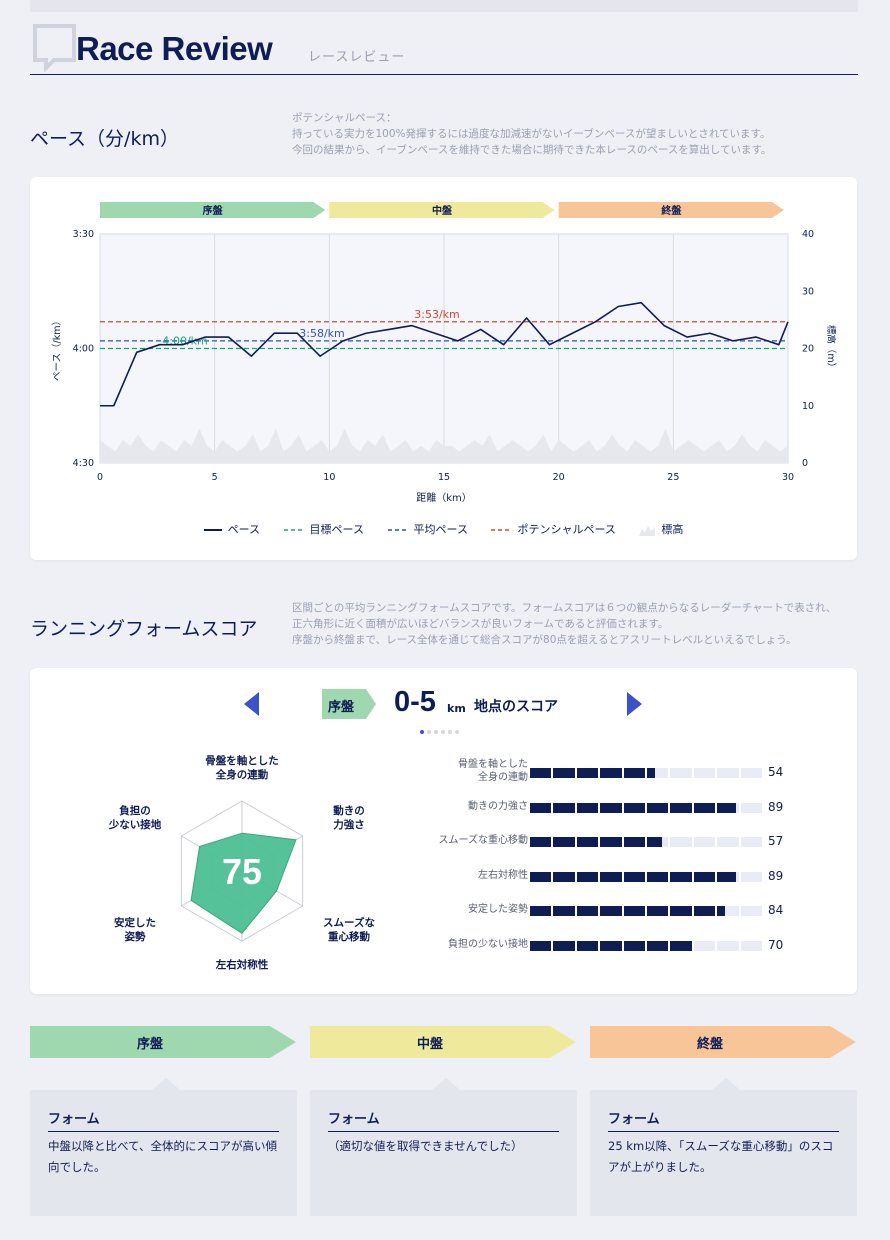 This screenshot has width=890, height=1240. What do you see at coordinates (429, 1044) in the screenshot?
I see `bottom-phase-label: 中盤` at bounding box center [429, 1044].